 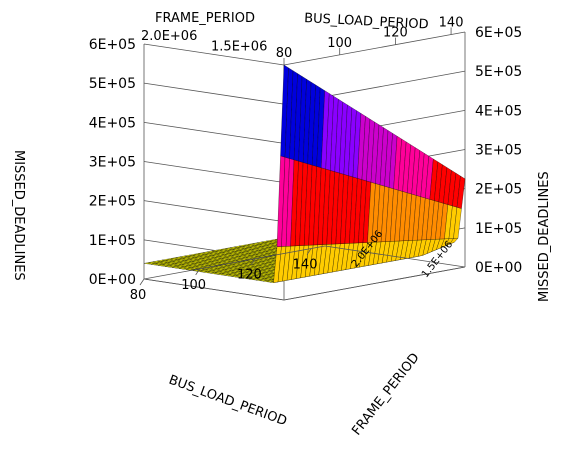 I want to click on bus-tick-label-top: 120, so click(x=395, y=33).